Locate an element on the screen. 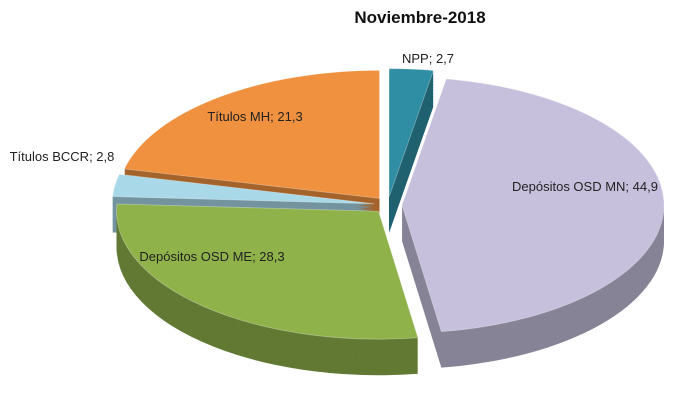 The height and width of the screenshot is (415, 698). data-label: Títulos BCCR; 2,8 is located at coordinates (62, 156).